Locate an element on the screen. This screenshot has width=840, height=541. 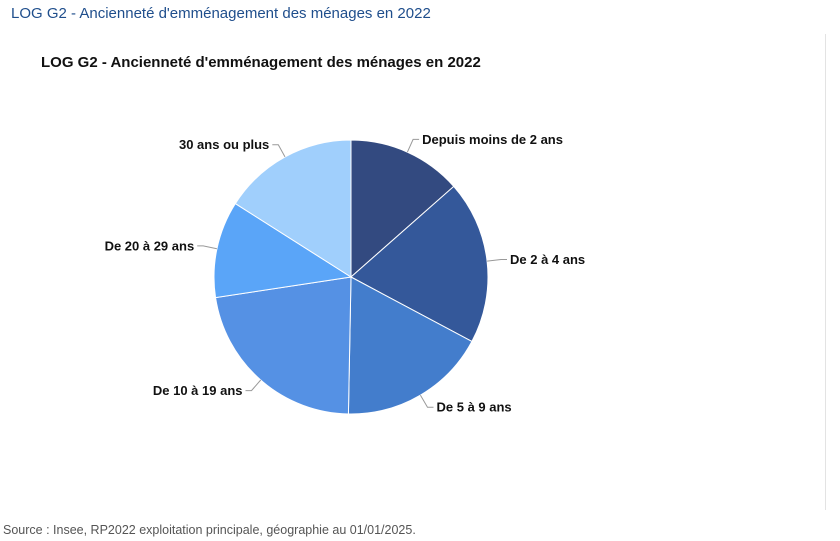
leader-line-depuis-moins-de-2-ans is located at coordinates (413, 145).